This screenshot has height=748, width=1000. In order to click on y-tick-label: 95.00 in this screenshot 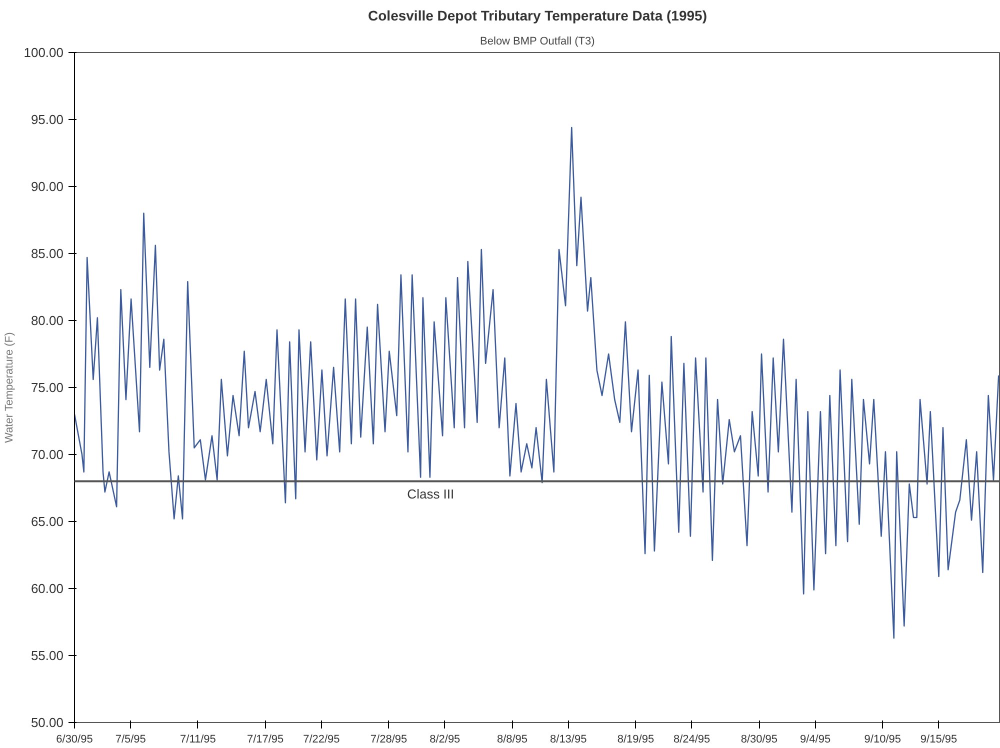, I will do `click(47, 119)`.